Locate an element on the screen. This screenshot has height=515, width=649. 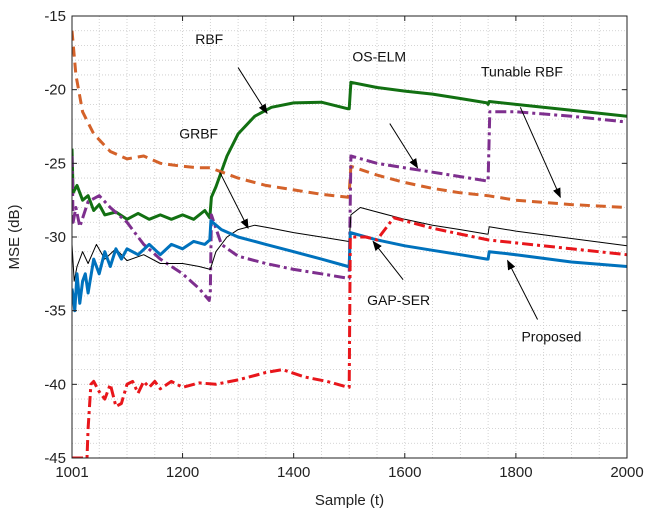
y-tick-label: -30 is located at coordinates (55, 237).